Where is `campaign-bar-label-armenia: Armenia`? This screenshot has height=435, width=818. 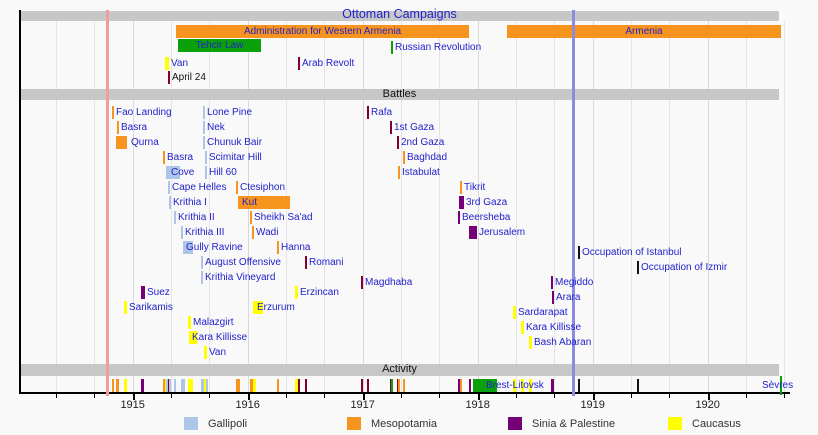
campaign-bar-label-armenia: Armenia is located at coordinates (644, 31).